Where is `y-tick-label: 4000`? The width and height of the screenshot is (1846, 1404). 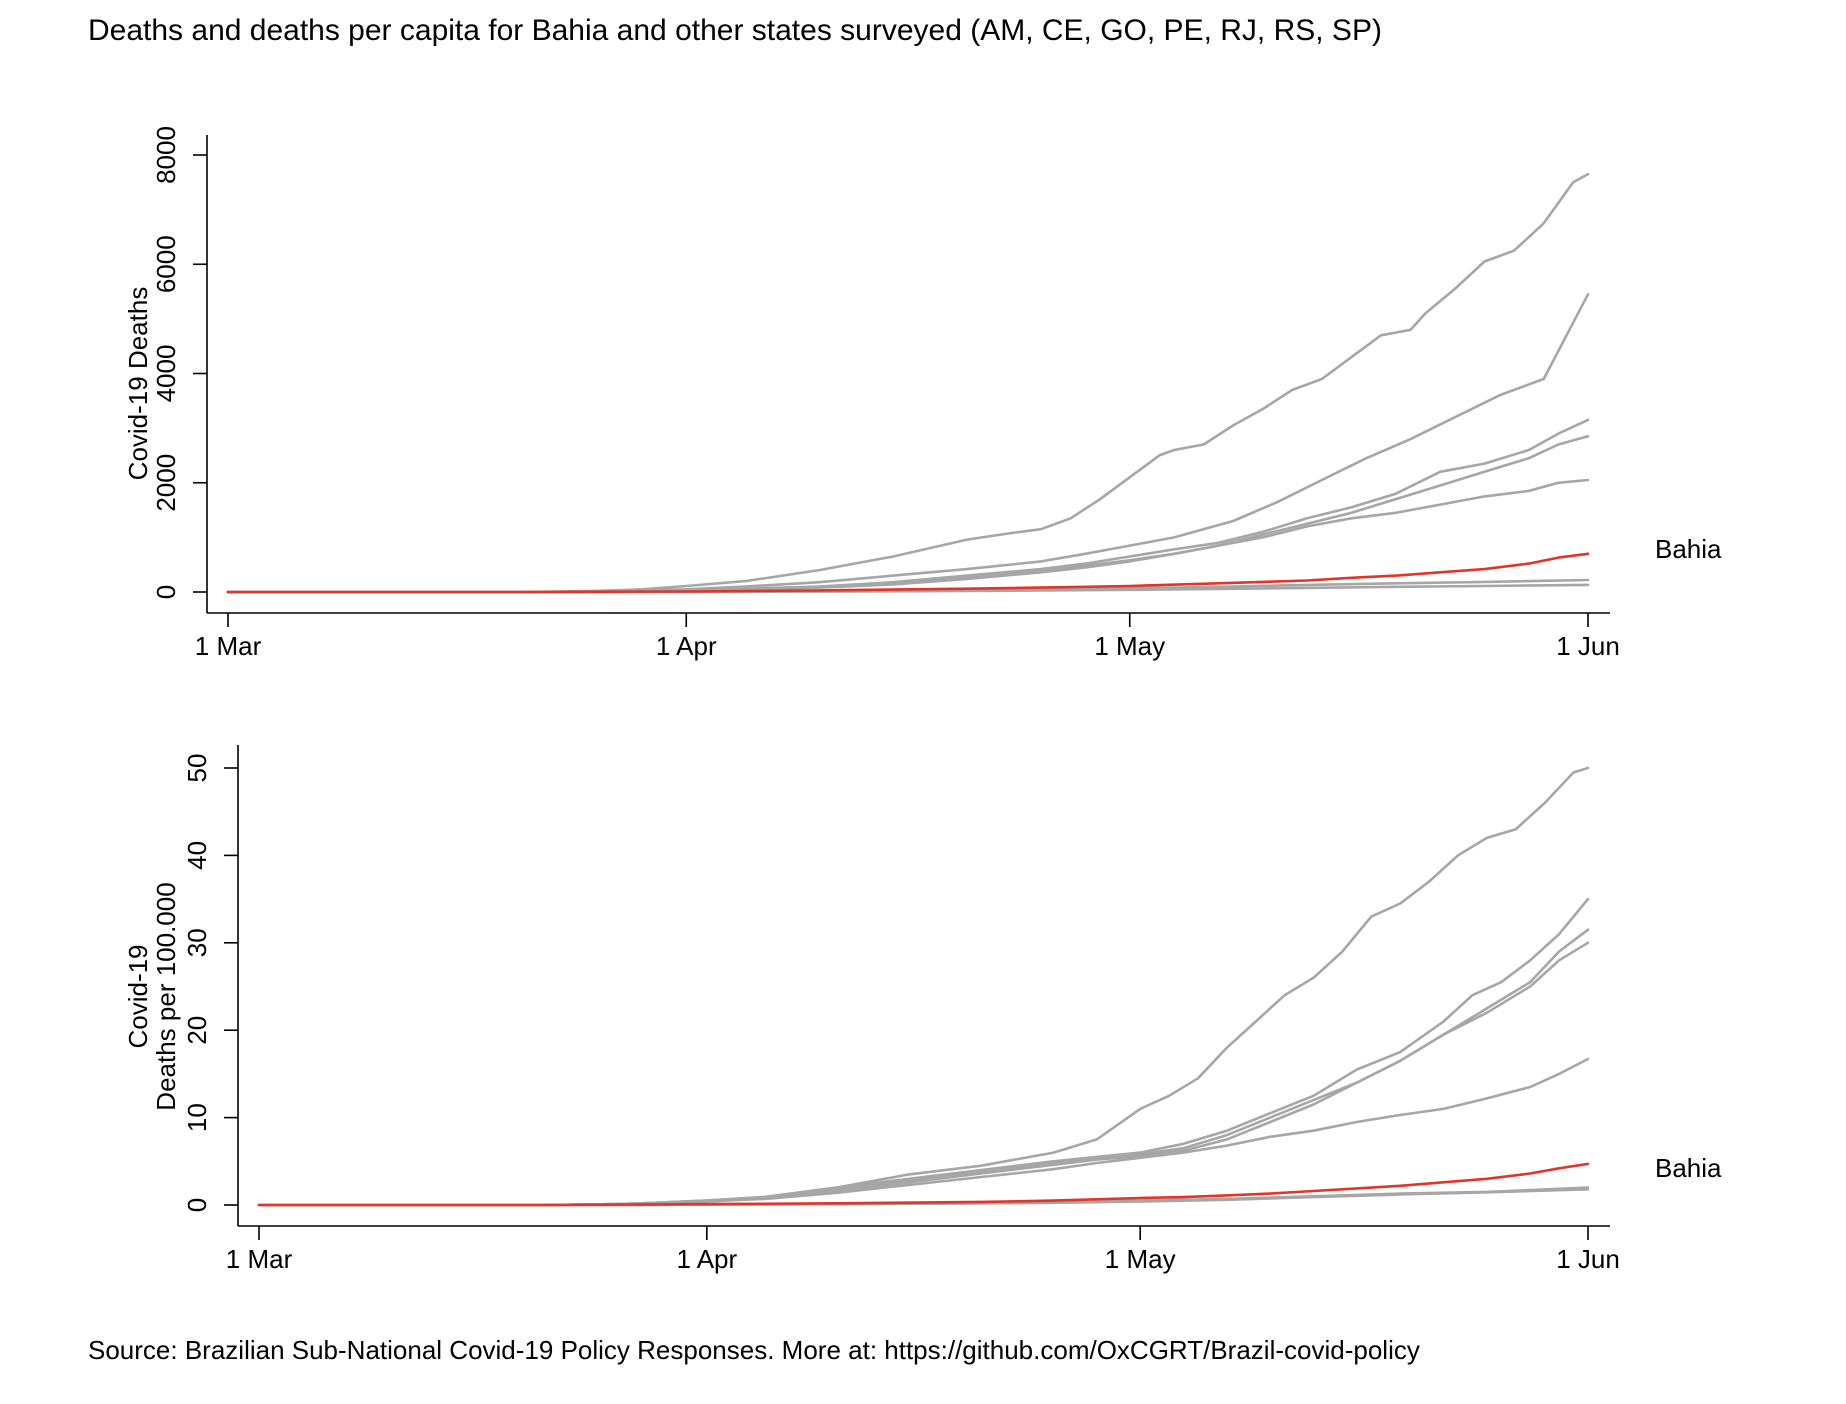
y-tick-label: 4000 is located at coordinates (166, 374).